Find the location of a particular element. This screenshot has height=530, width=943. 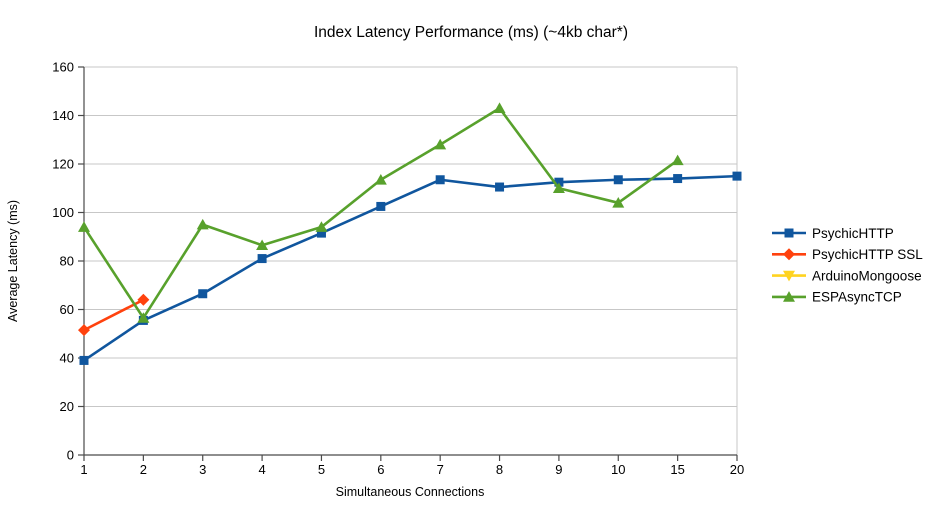

legend-item-PsychicHTTP-SSL: PsychicHTTP SSL is located at coordinates (847, 254).